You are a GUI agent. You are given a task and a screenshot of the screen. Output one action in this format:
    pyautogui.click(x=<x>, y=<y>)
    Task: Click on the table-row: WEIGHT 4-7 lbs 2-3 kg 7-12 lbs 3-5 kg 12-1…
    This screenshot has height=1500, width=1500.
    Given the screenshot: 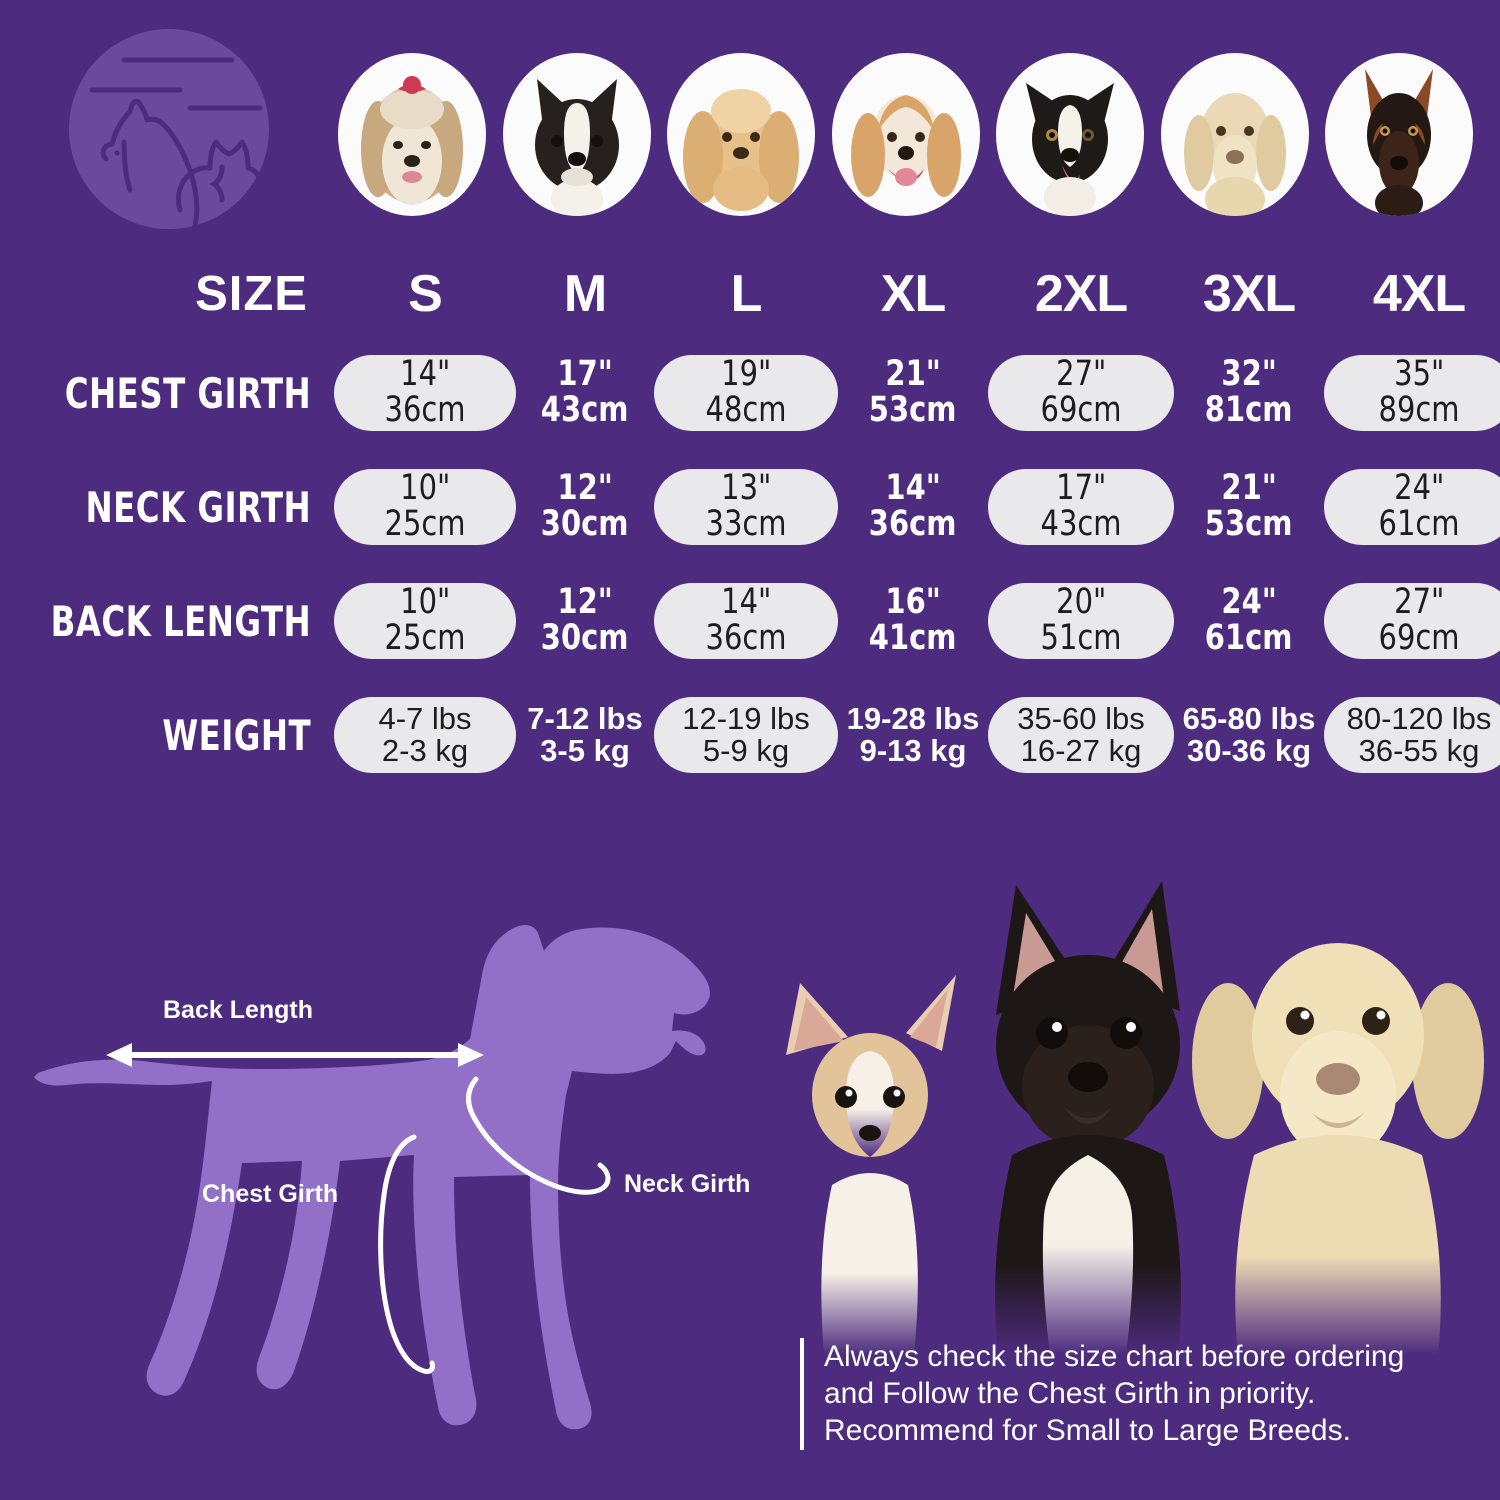 What is the action you would take?
    pyautogui.click(x=750, y=735)
    